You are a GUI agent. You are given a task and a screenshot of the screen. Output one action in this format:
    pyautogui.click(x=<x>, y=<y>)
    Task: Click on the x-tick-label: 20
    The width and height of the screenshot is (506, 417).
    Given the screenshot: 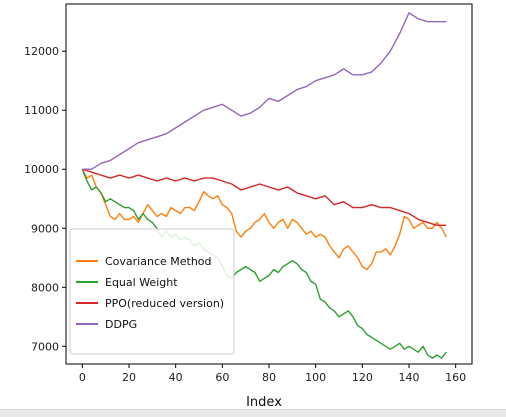 What is the action you would take?
    pyautogui.click(x=129, y=377)
    